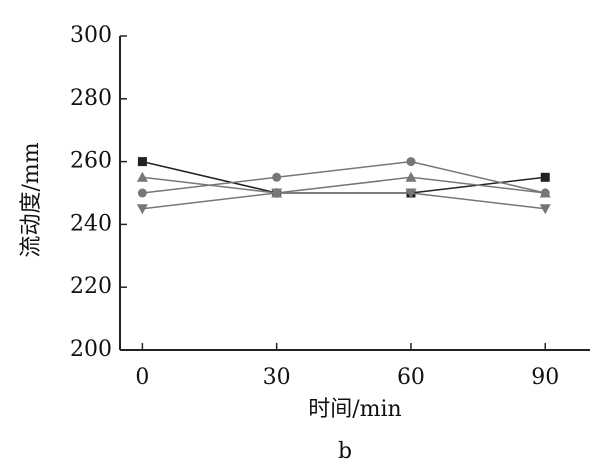 This screenshot has height=472, width=600. I want to click on y-tick-label: 240, so click(91, 223).